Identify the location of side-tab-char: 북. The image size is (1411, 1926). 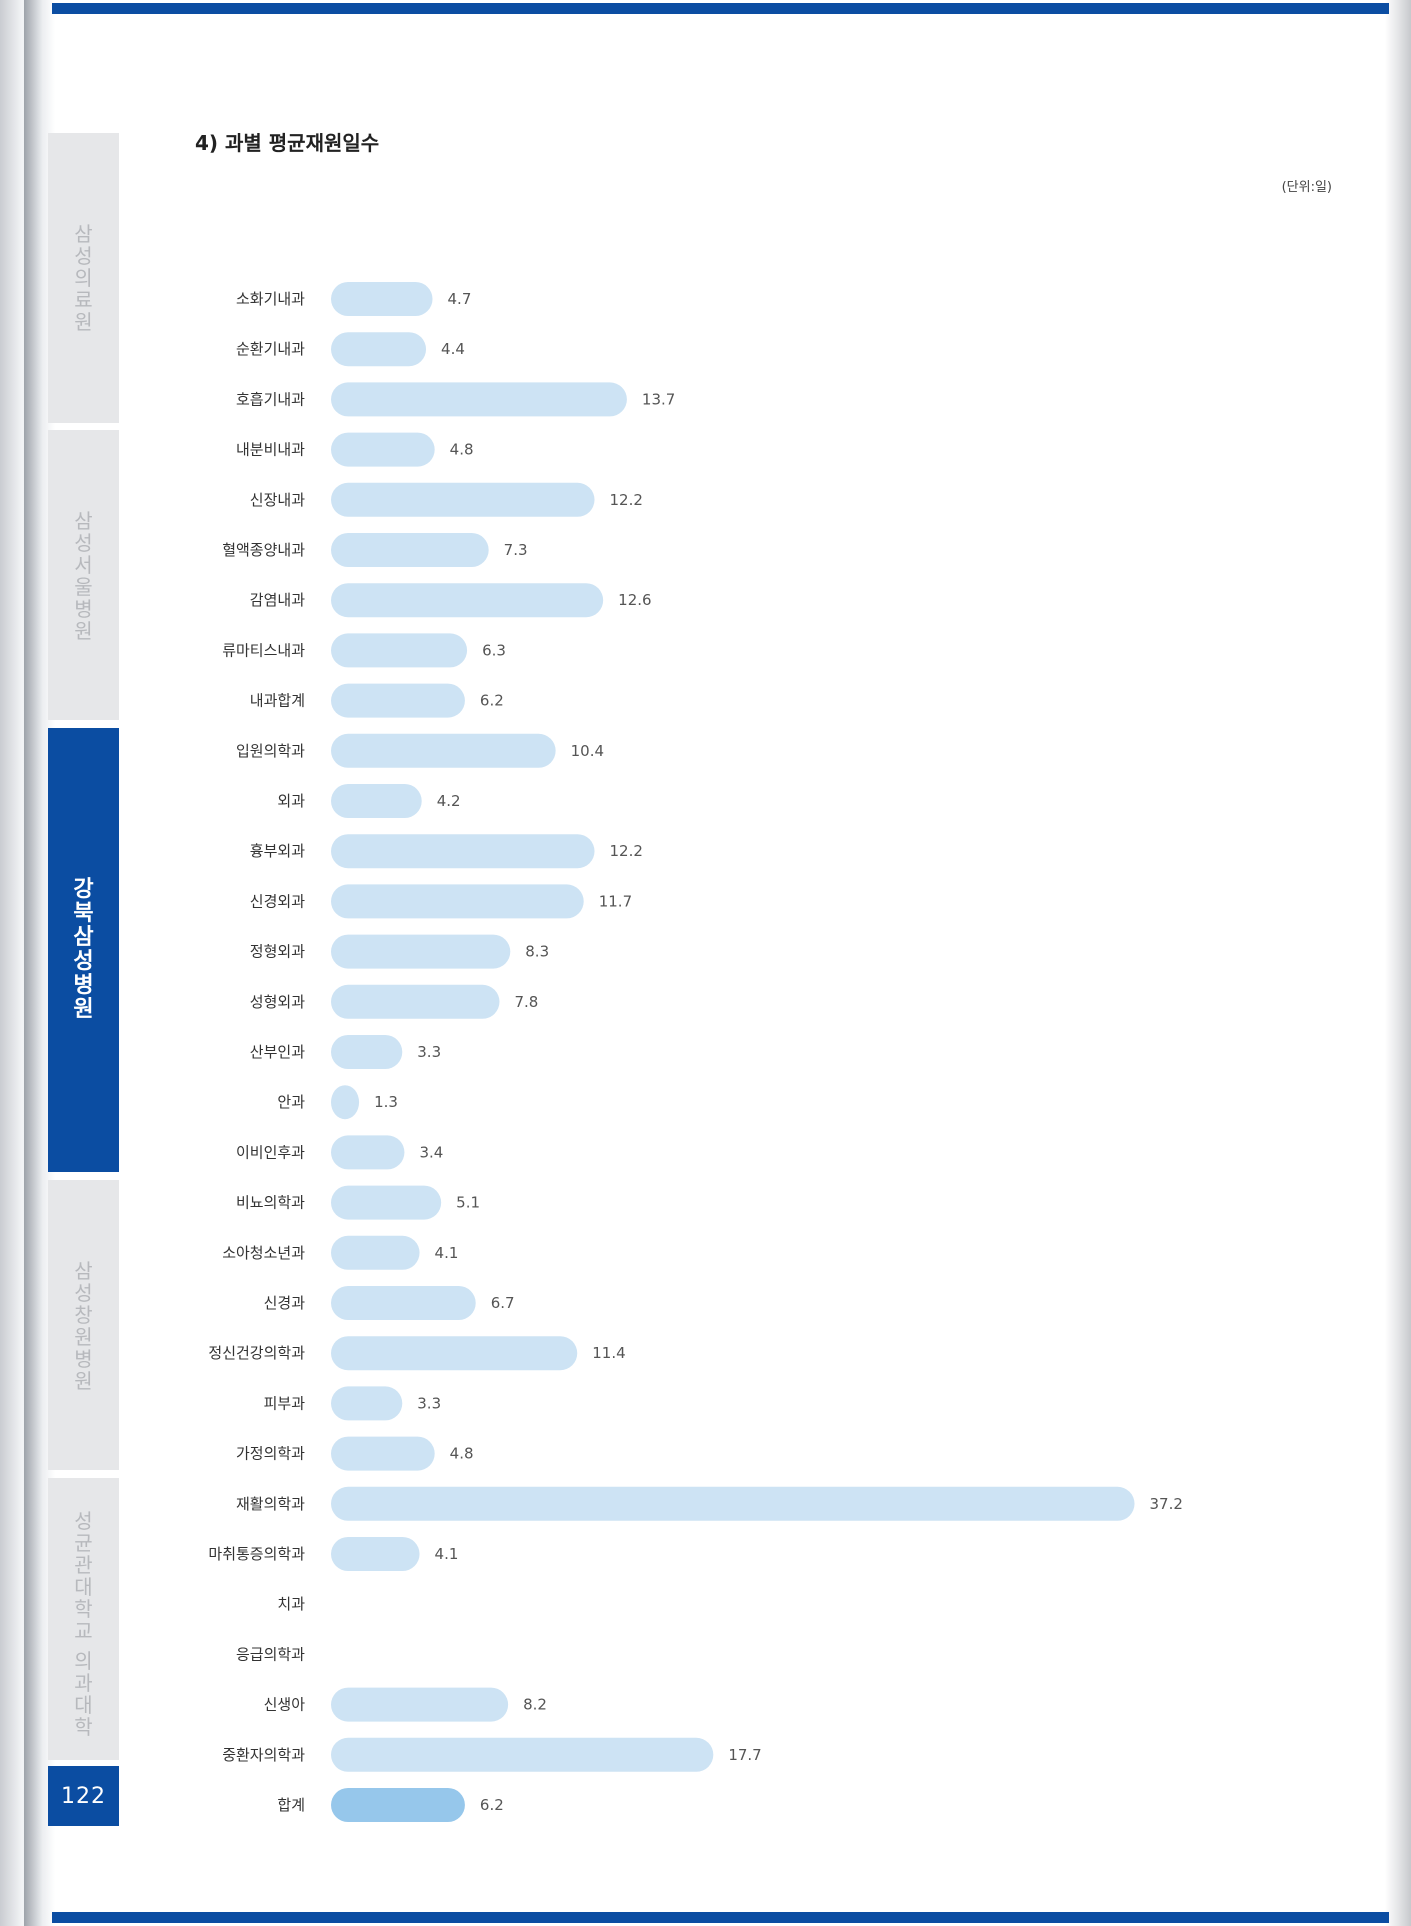
(83, 913).